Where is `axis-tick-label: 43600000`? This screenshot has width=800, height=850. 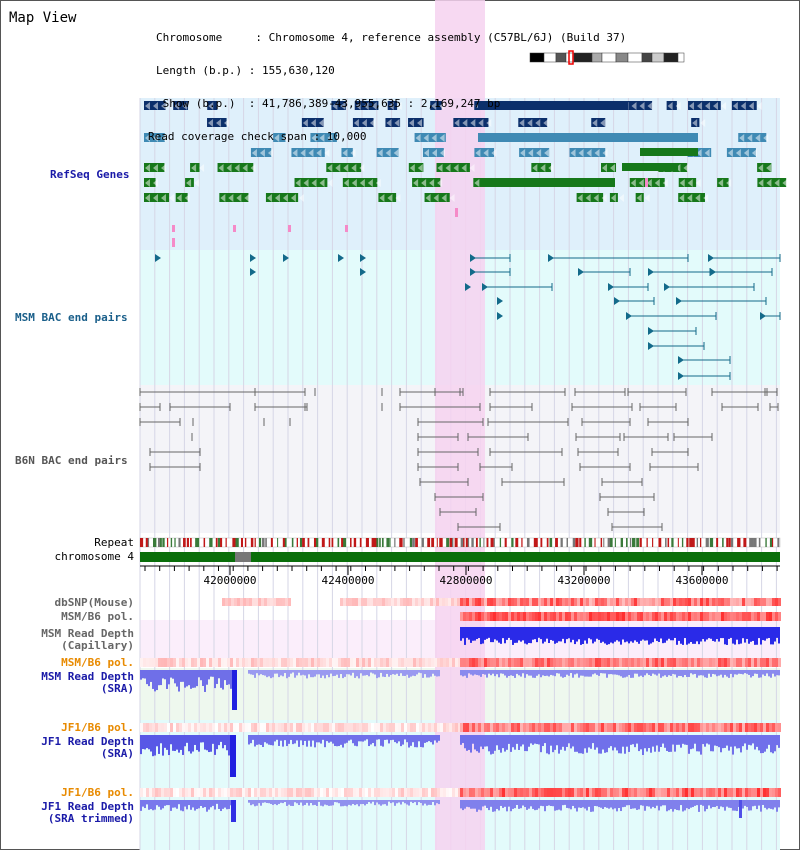
axis-tick-label: 43600000 is located at coordinates (702, 580).